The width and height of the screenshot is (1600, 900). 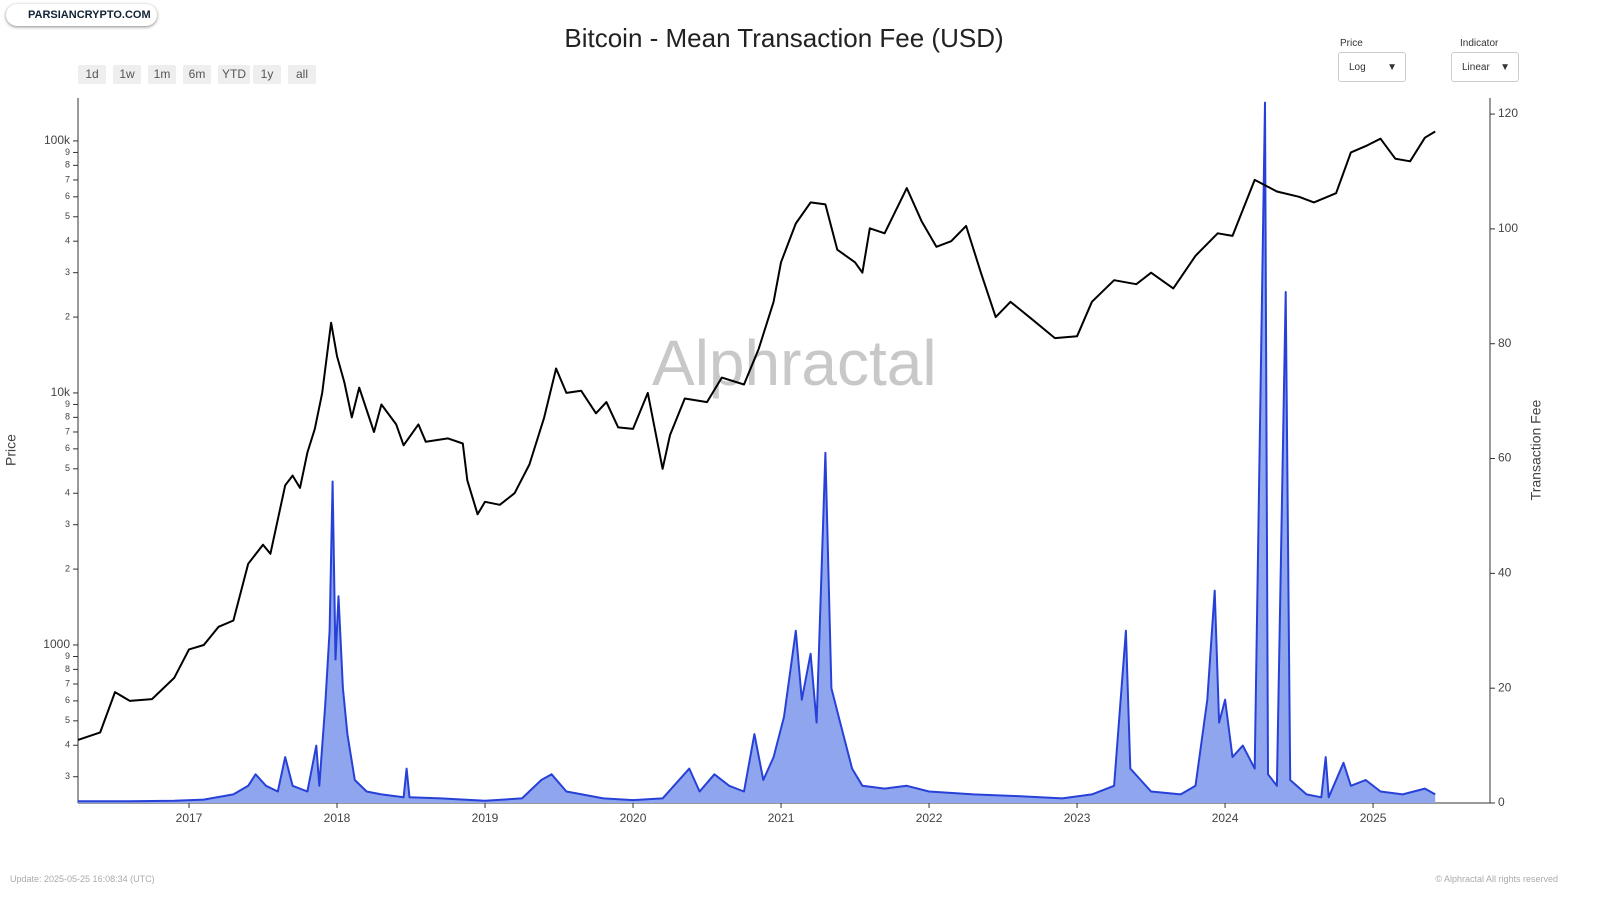 I want to click on update-text: Update: 2025-05-25 16:08:34 (UTC), so click(x=82, y=879).